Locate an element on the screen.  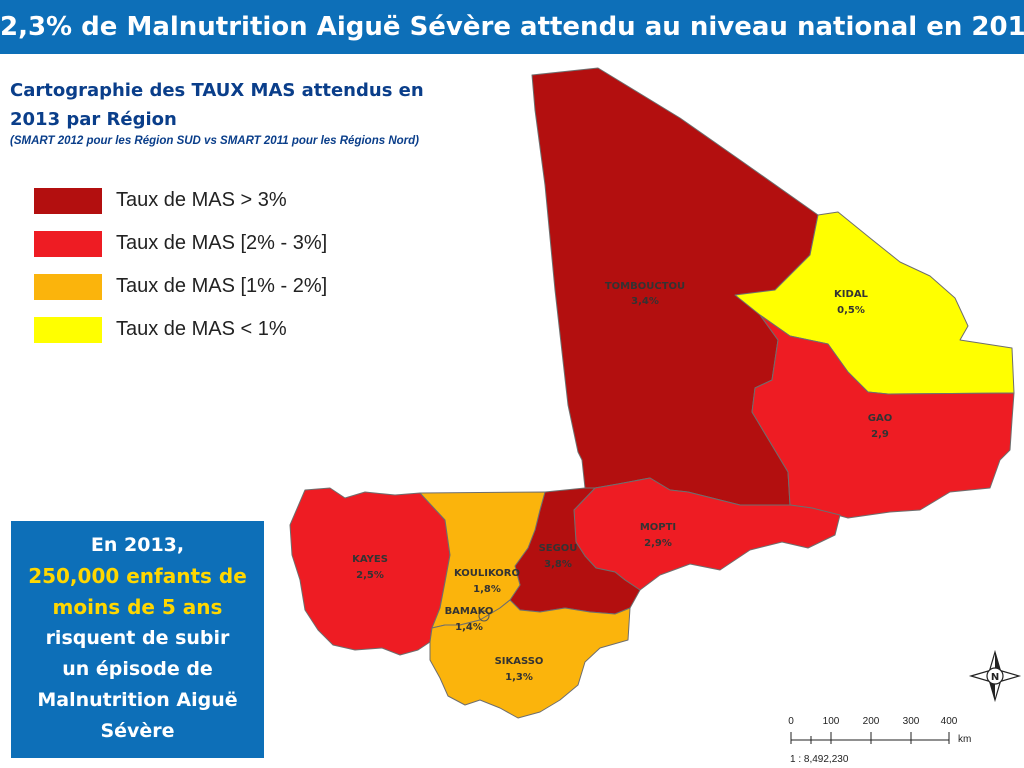
region-sikasso is located at coordinates (530, 659).